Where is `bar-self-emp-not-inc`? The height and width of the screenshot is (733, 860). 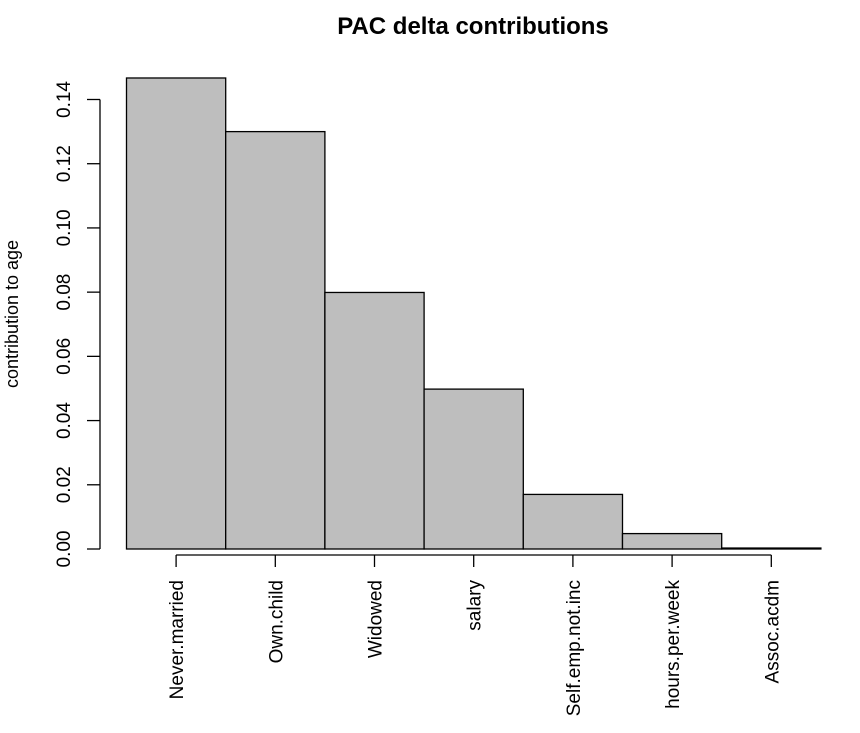
bar-self-emp-not-inc is located at coordinates (573, 521).